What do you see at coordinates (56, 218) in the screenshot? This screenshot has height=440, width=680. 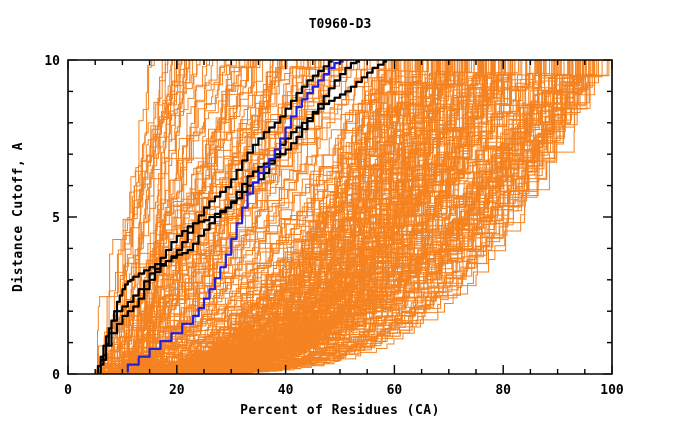 I see `y-tick-label: 5` at bounding box center [56, 218].